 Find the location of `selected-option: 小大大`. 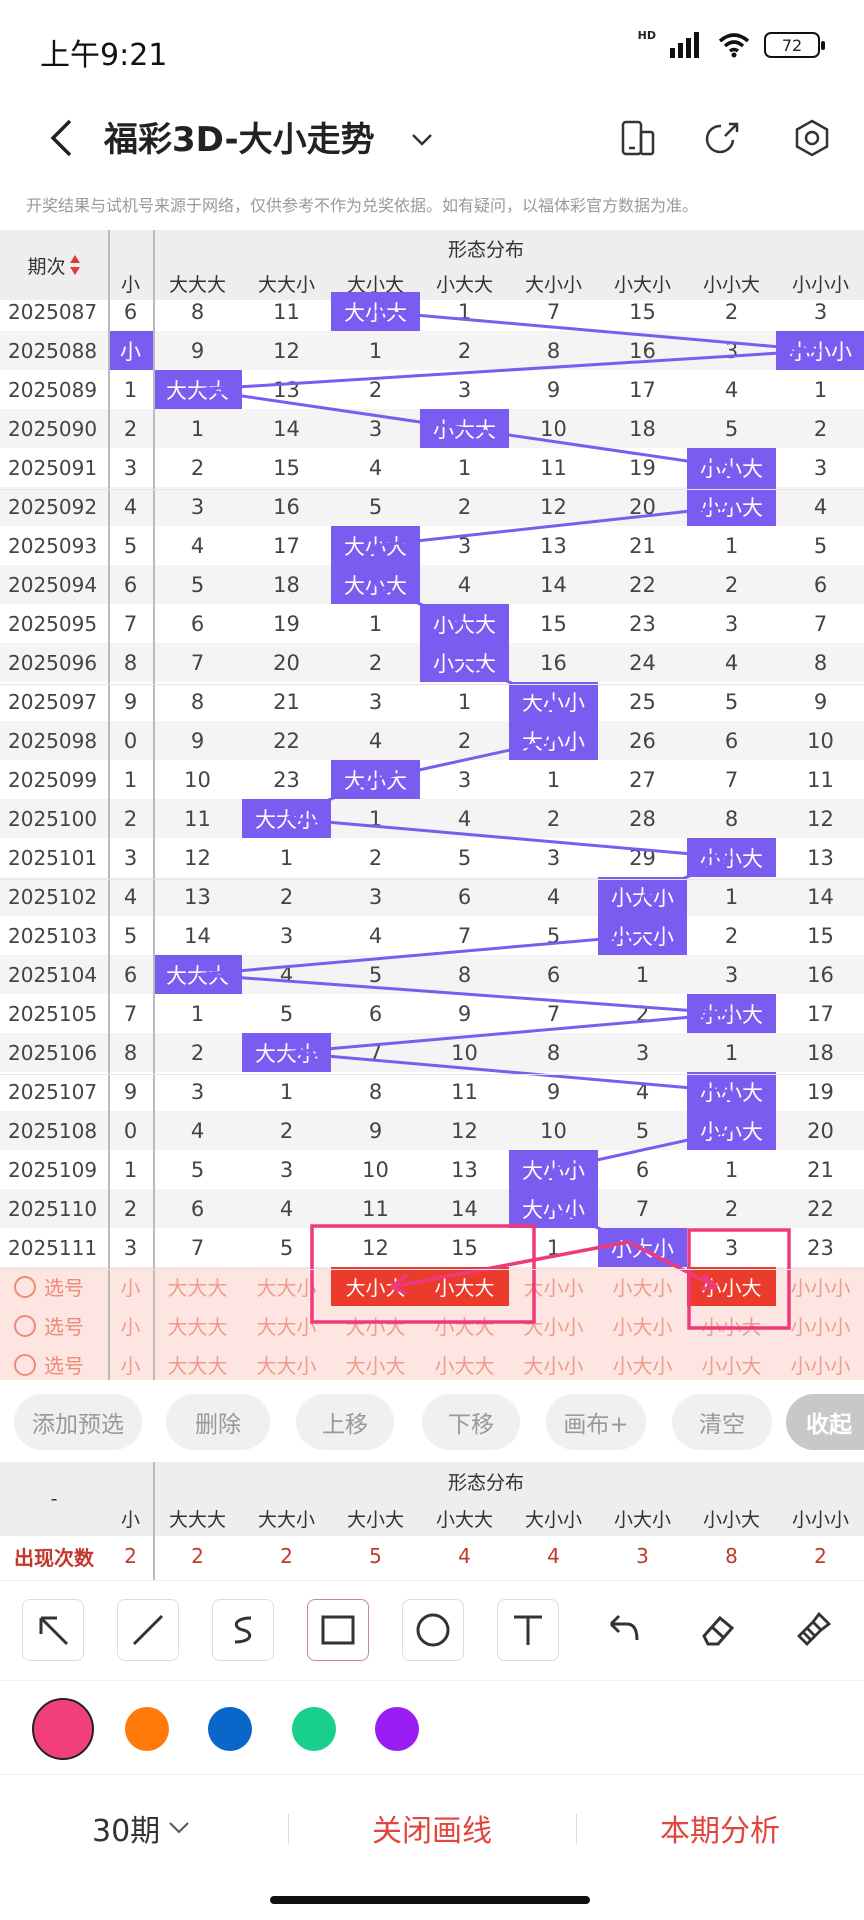

selected-option: 小大大 is located at coordinates (464, 1286).